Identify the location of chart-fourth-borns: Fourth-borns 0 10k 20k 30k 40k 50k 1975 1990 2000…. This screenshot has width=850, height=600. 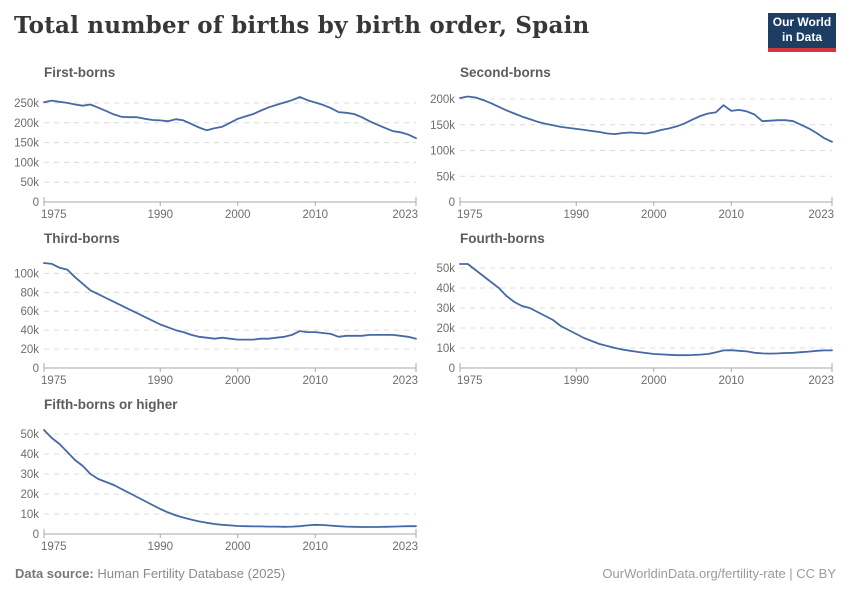
(640, 309).